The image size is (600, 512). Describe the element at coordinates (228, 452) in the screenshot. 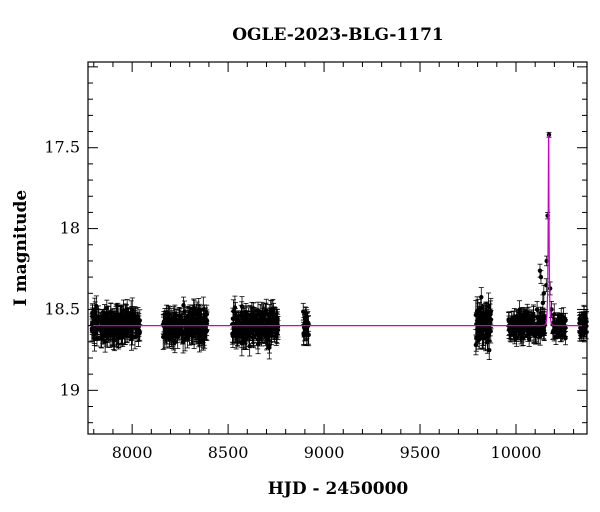

I see `x-tick-label: 8500` at that location.